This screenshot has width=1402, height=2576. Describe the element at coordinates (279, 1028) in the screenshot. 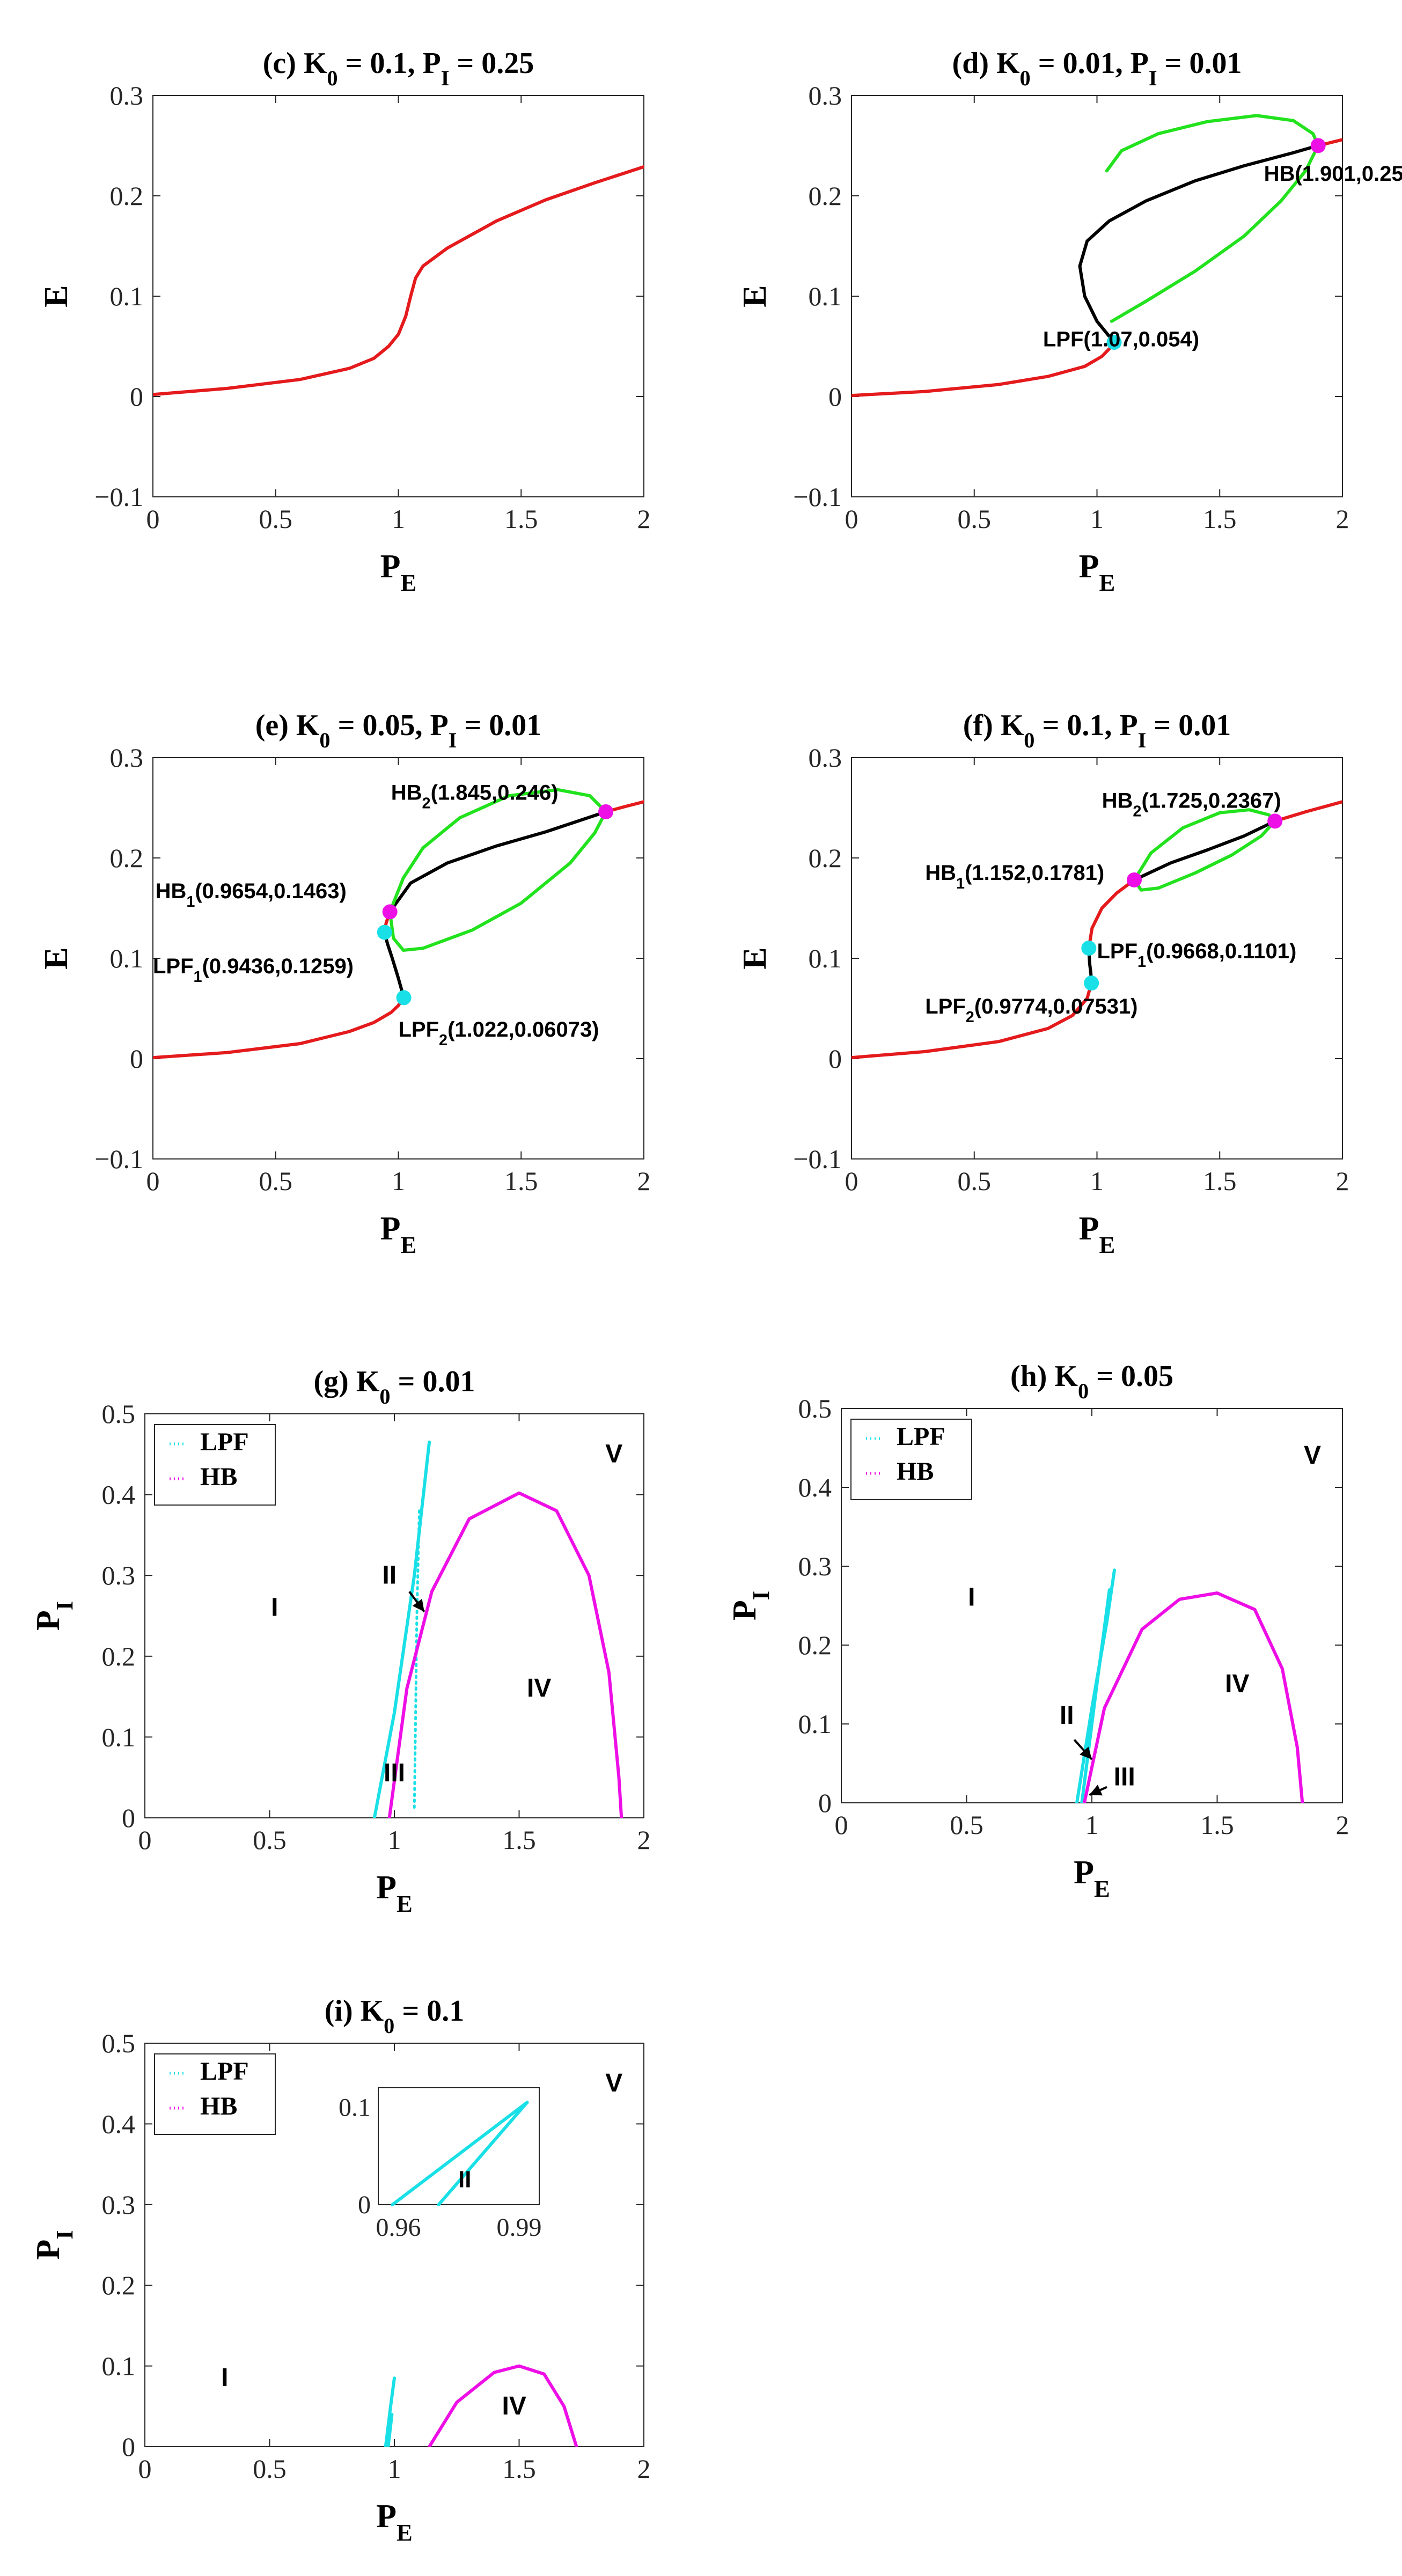

I see `series-stable-low` at that location.